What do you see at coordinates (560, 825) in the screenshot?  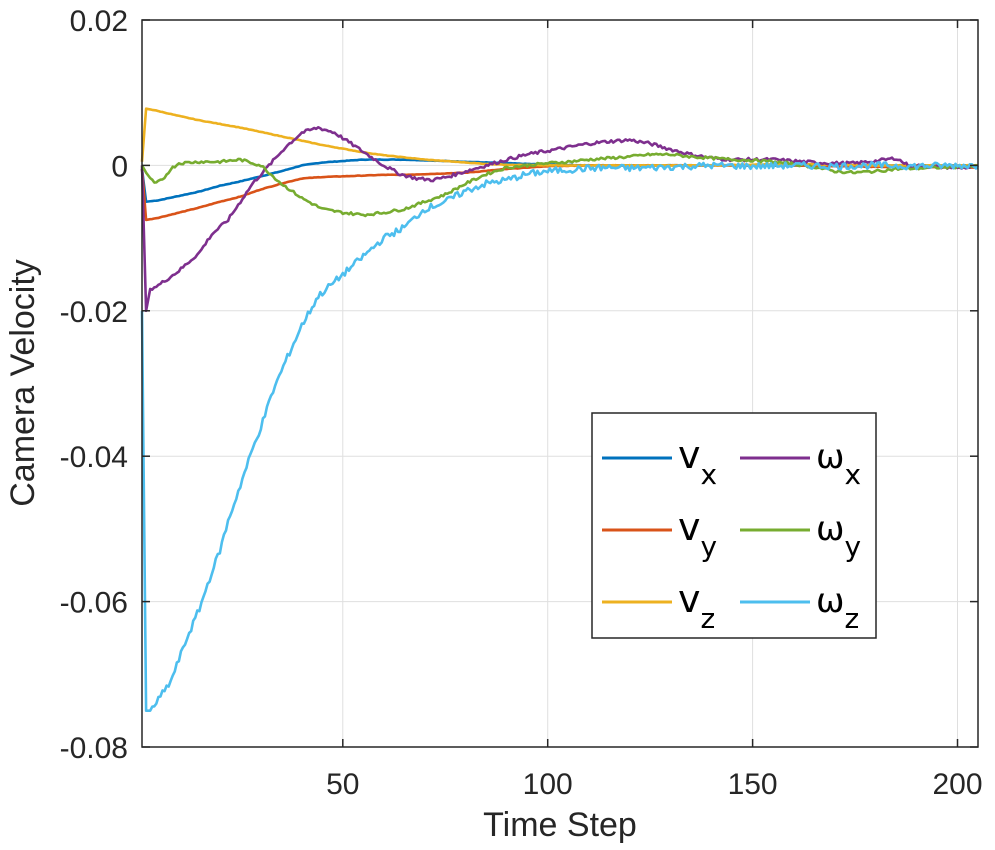 I see `x-axis-label: Time Step` at bounding box center [560, 825].